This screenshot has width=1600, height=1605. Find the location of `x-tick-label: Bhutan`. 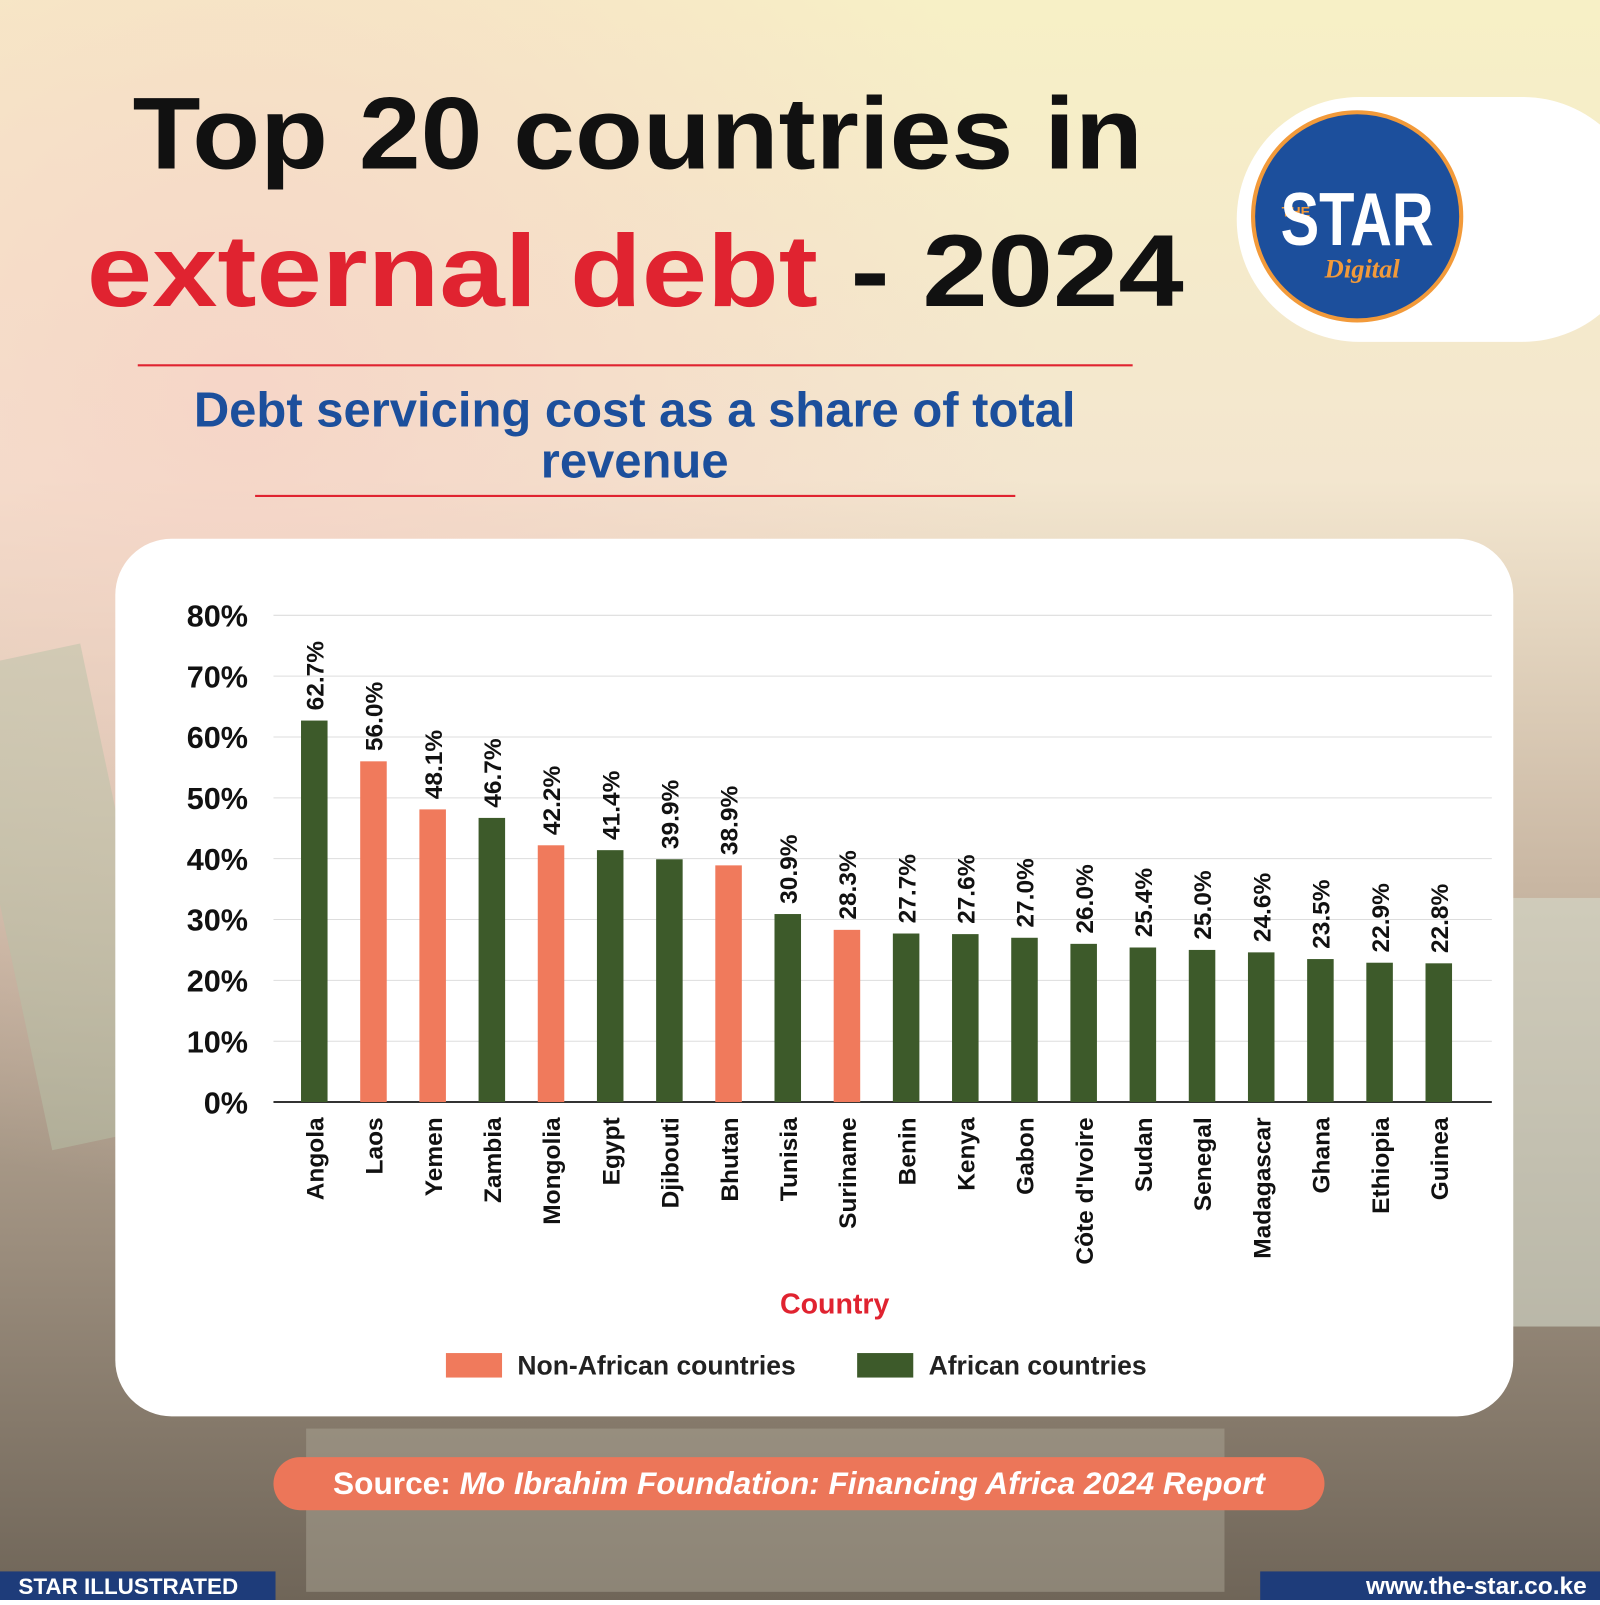

x-tick-label: Bhutan is located at coordinates (730, 1159).